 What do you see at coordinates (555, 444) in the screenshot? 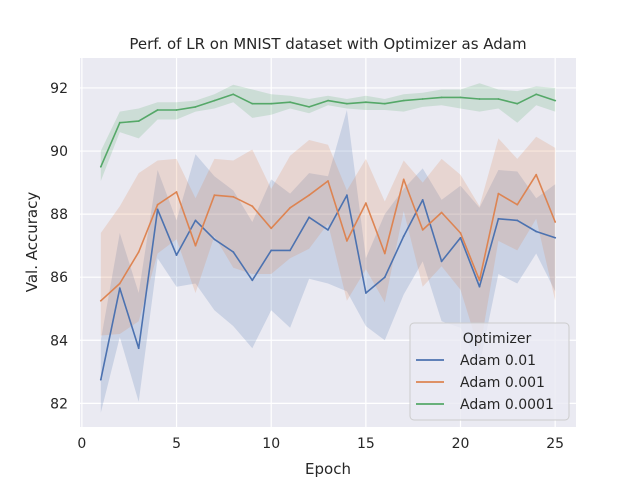
I see `x-tick-label: 25` at bounding box center [555, 444].